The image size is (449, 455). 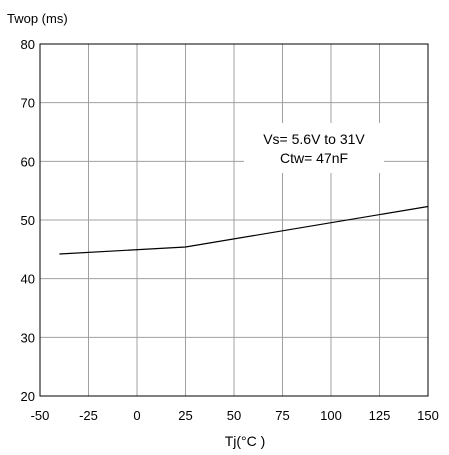 What do you see at coordinates (314, 139) in the screenshot?
I see `annotation-line-1: Vs= 5.6V to 31V` at bounding box center [314, 139].